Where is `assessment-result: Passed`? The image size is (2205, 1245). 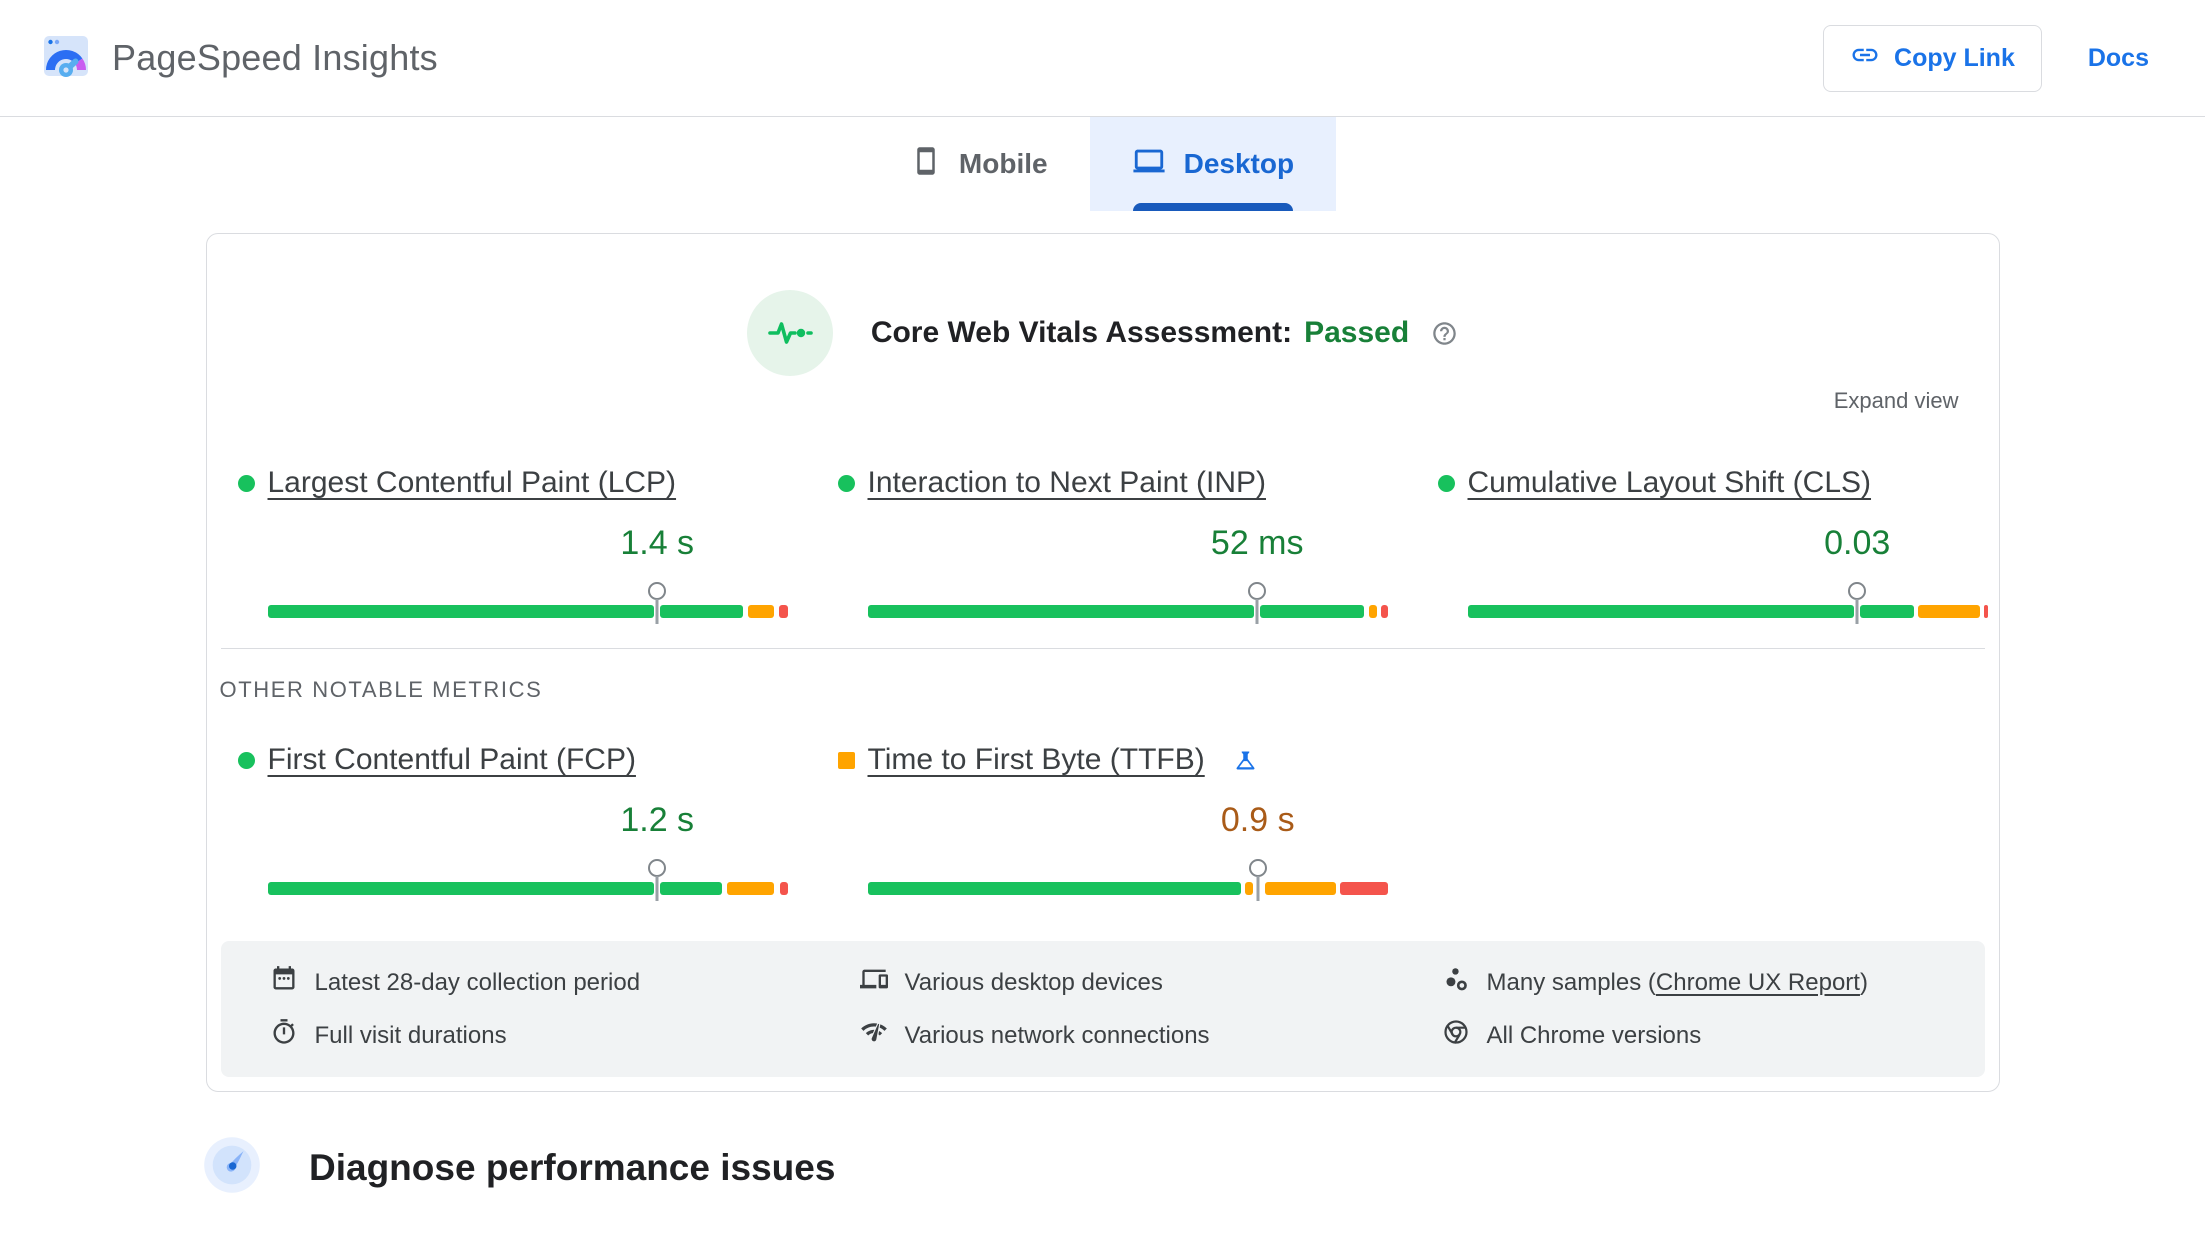
assessment-result: Passed is located at coordinates (1357, 332).